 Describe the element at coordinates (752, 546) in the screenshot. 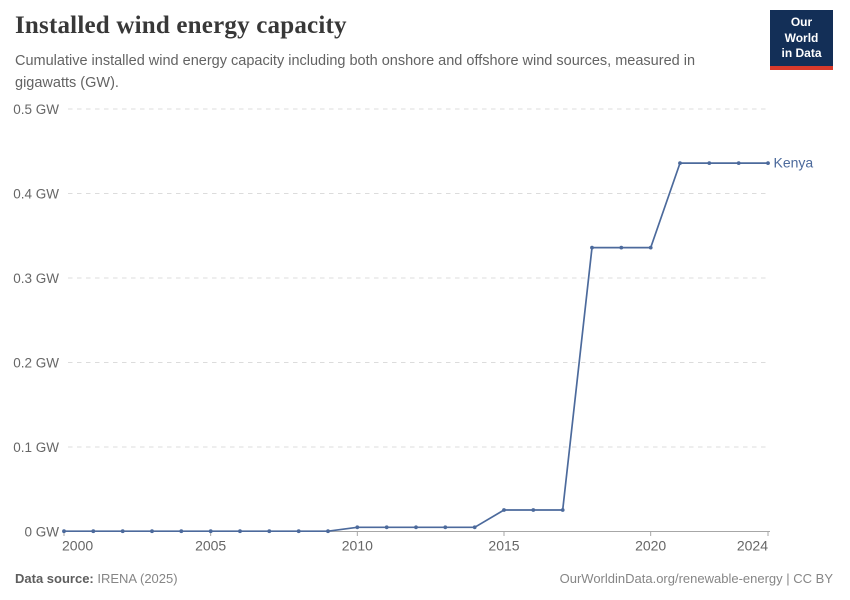

I see `x-axis-tick-label: 2024` at that location.